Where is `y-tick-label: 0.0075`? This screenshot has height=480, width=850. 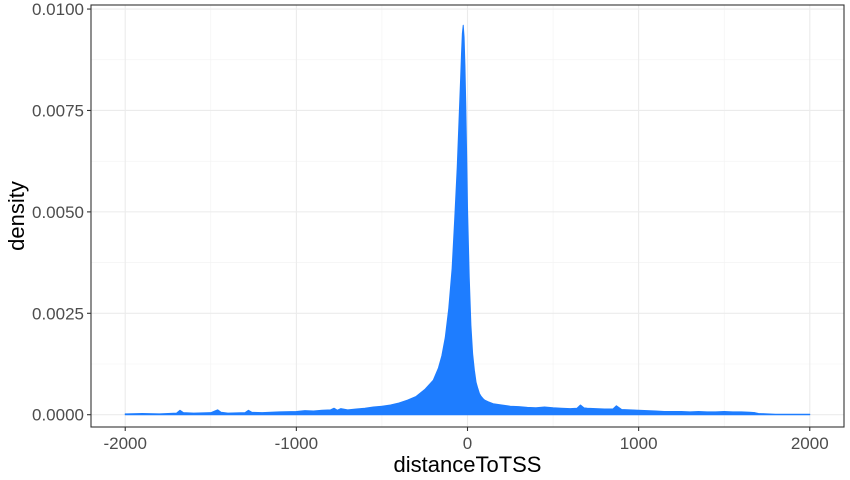 y-tick-label: 0.0075 is located at coordinates (58, 110).